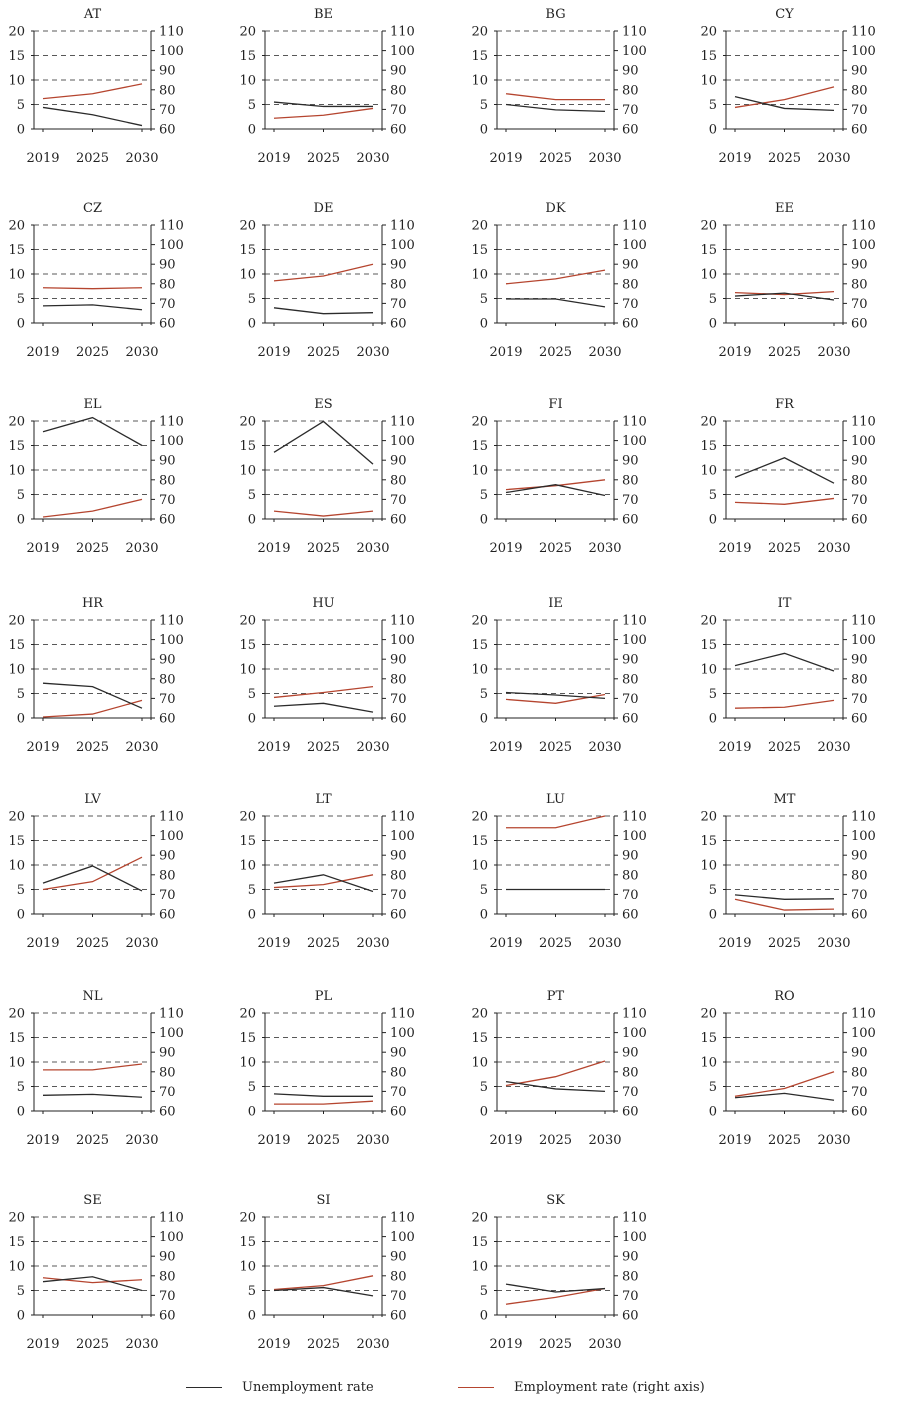 The height and width of the screenshot is (1402, 900). I want to click on panel-ro: RO 0 5 10 15 20 60 70 80 90 100 110 2019 2025 2030, so click(787, 1068).